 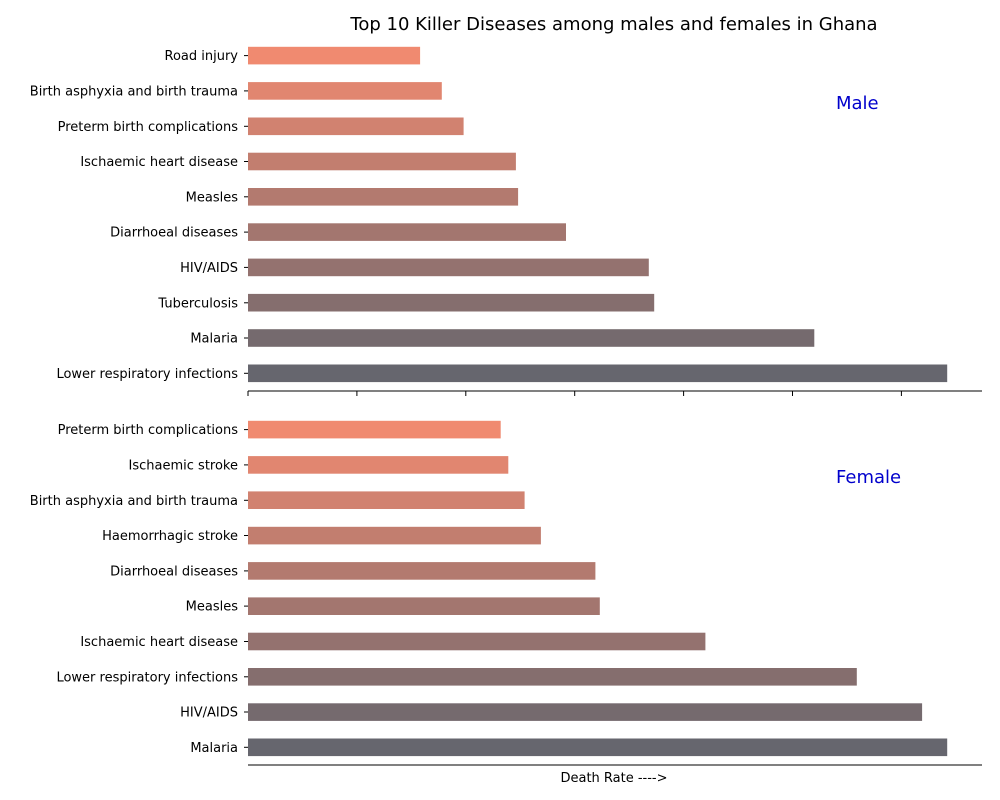 I want to click on category-label-male-4: Measles, so click(x=212, y=197).